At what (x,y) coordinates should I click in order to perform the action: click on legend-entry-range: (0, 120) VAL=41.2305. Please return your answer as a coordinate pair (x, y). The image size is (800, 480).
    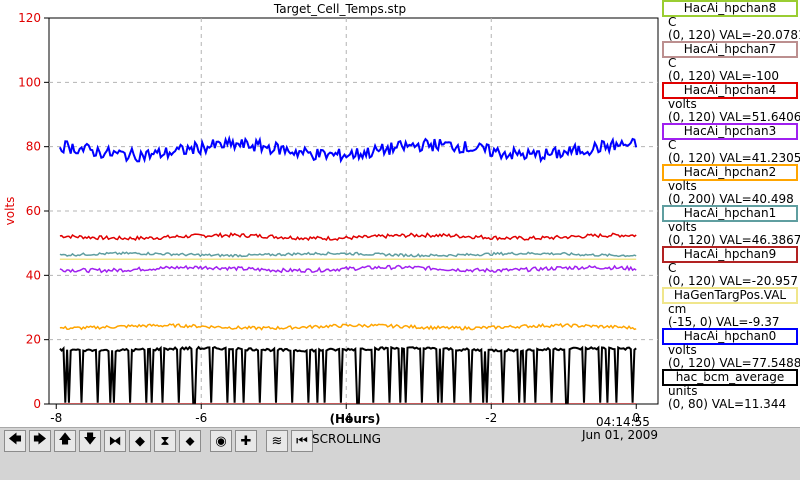
    Looking at the image, I should click on (734, 158).